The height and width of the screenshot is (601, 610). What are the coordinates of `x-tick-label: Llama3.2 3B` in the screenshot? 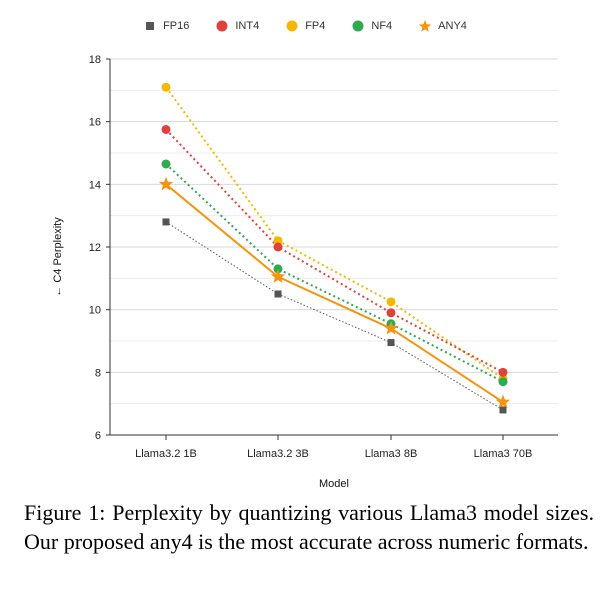 It's located at (278, 454).